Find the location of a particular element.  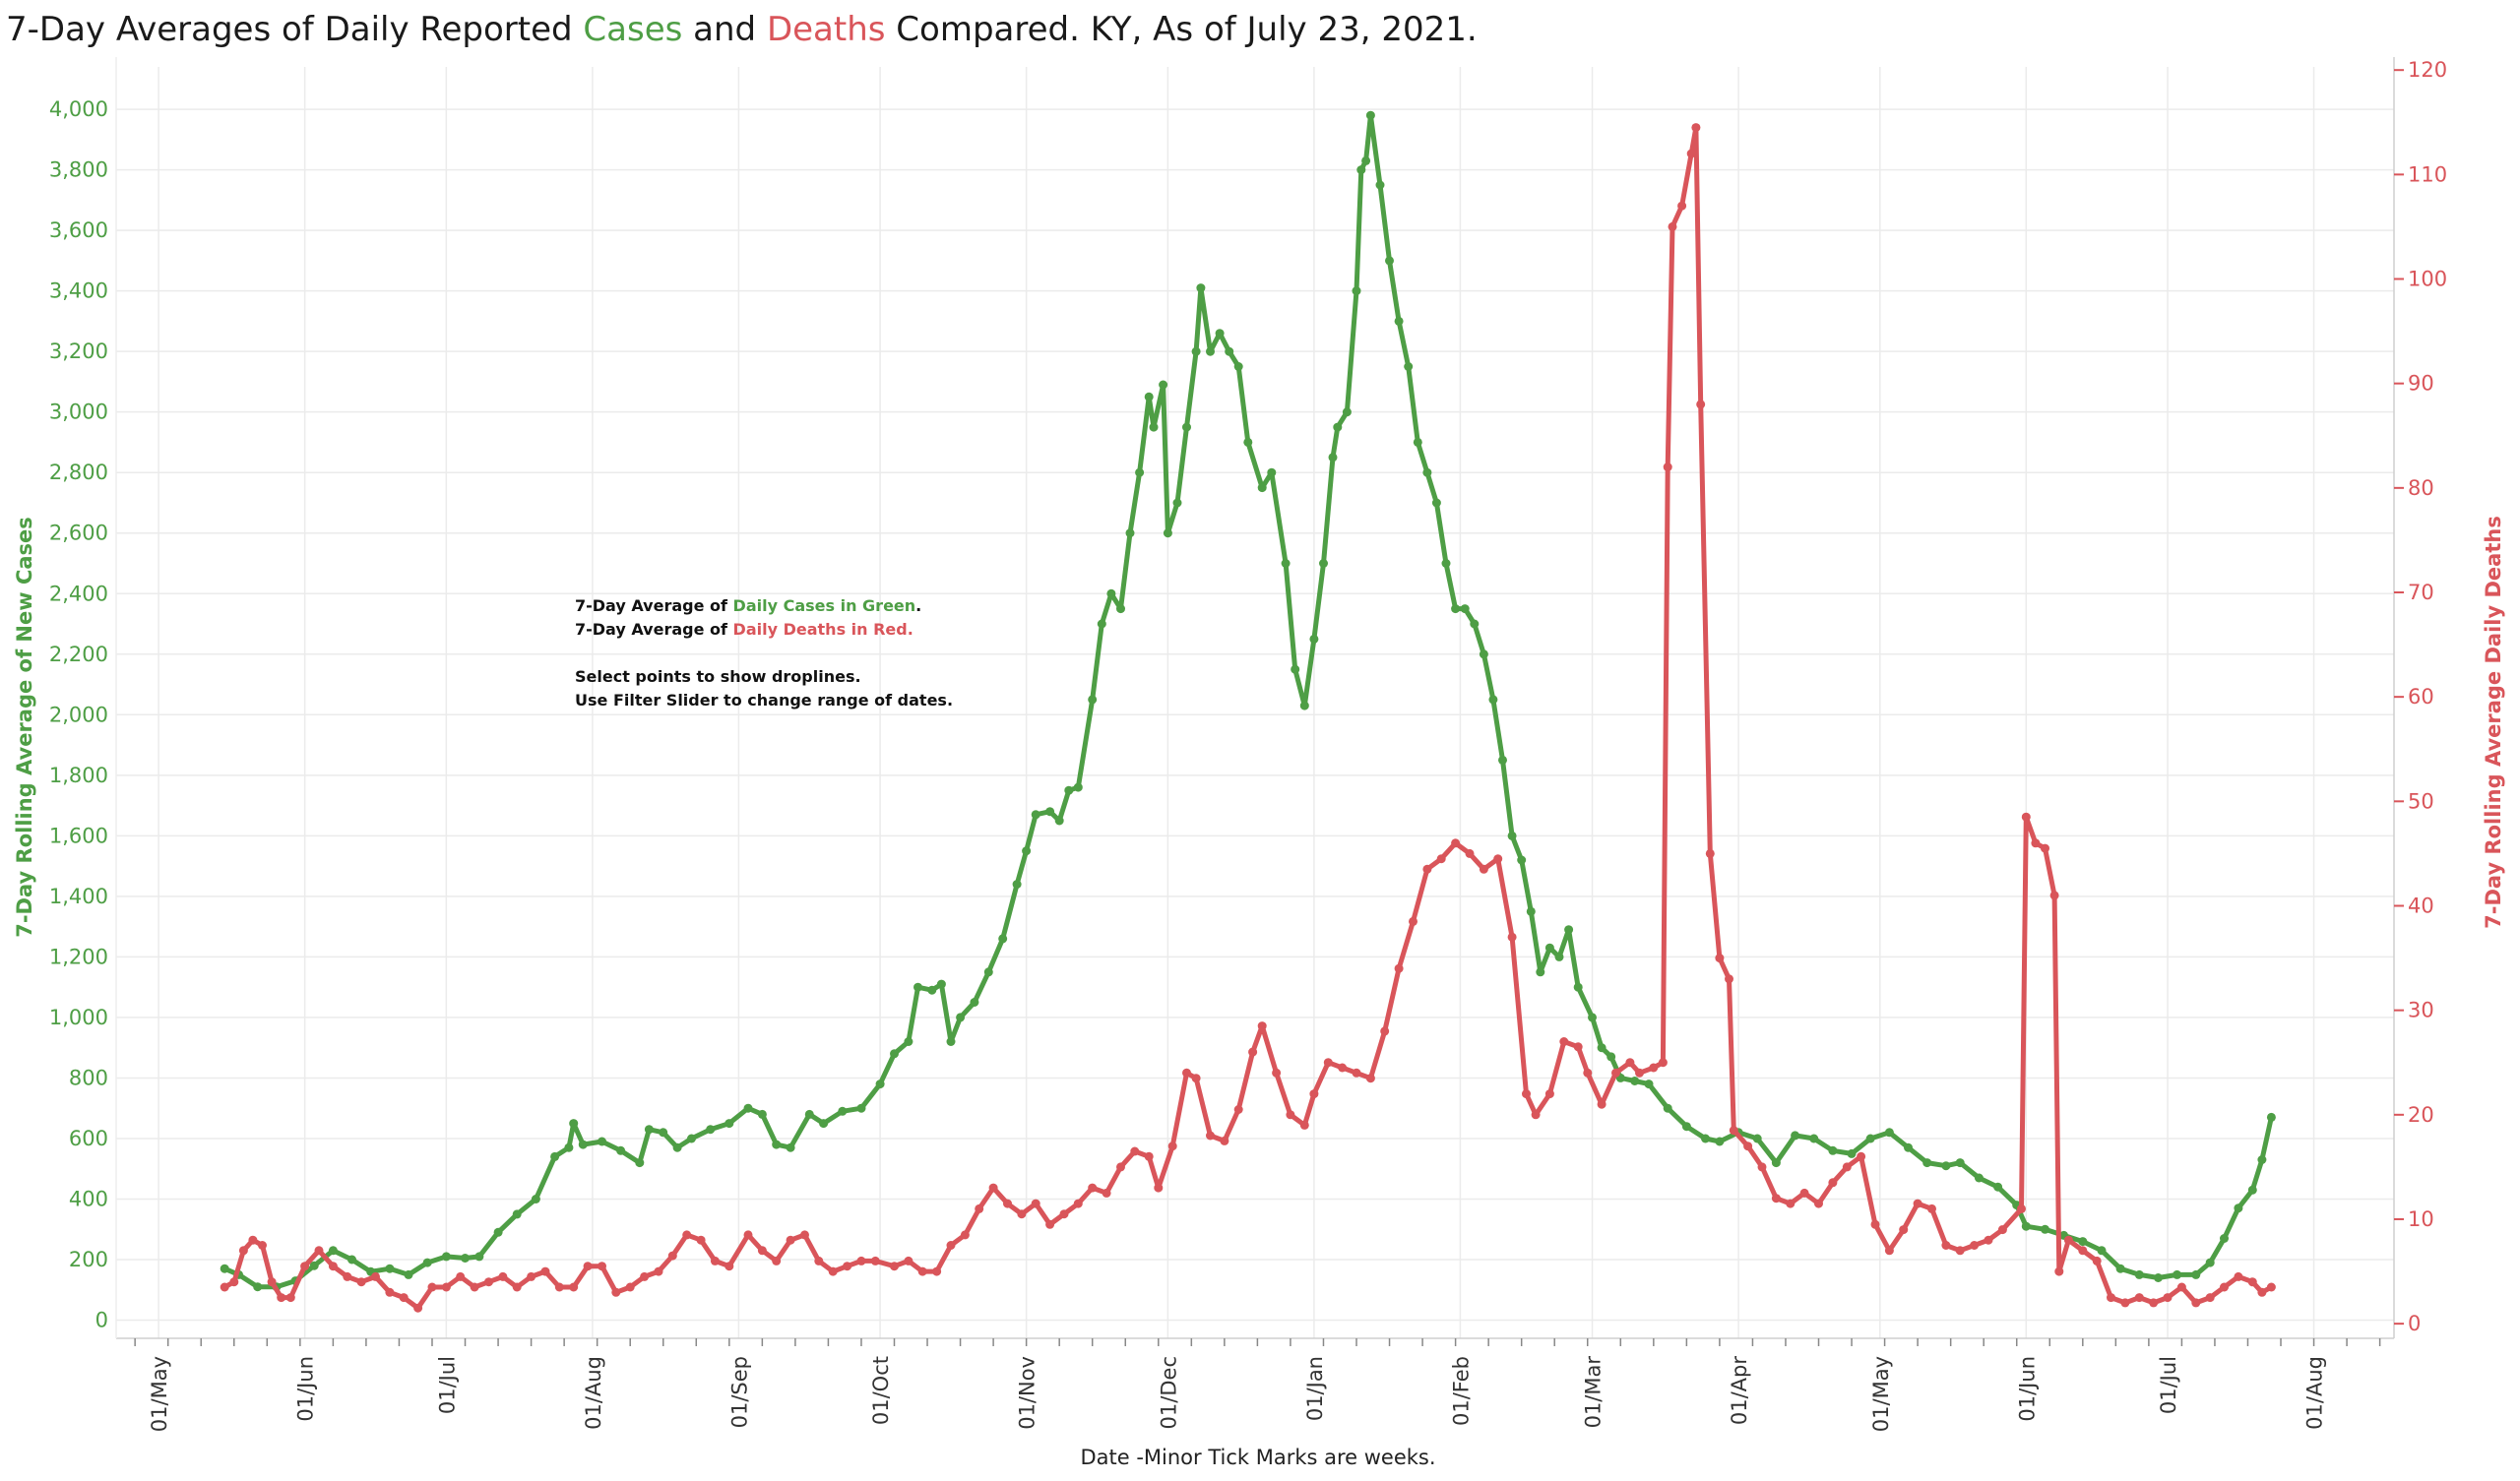

y-right-tick-label: 120 is located at coordinates (2427, 70).